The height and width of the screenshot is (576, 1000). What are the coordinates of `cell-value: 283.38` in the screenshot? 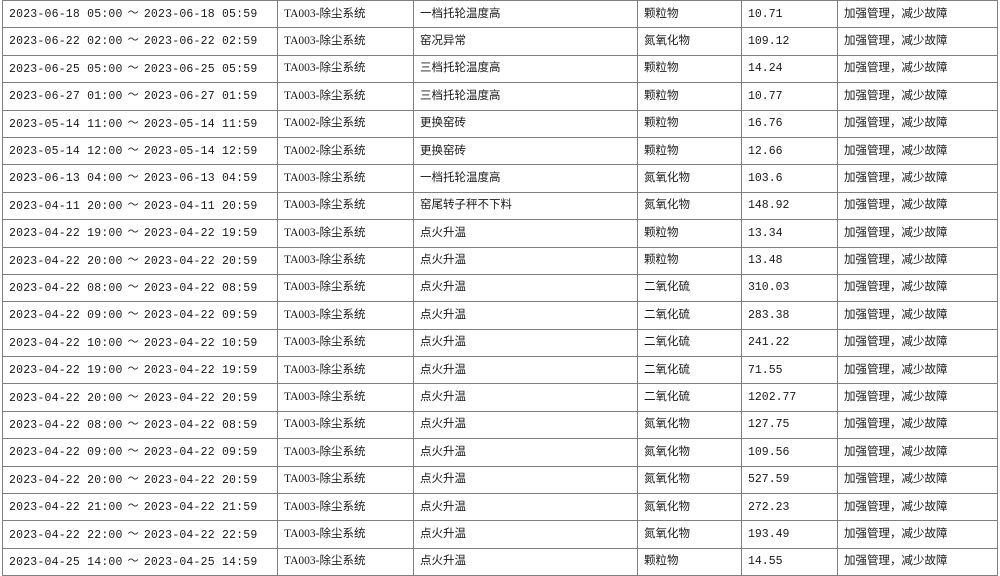 It's located at (789, 315).